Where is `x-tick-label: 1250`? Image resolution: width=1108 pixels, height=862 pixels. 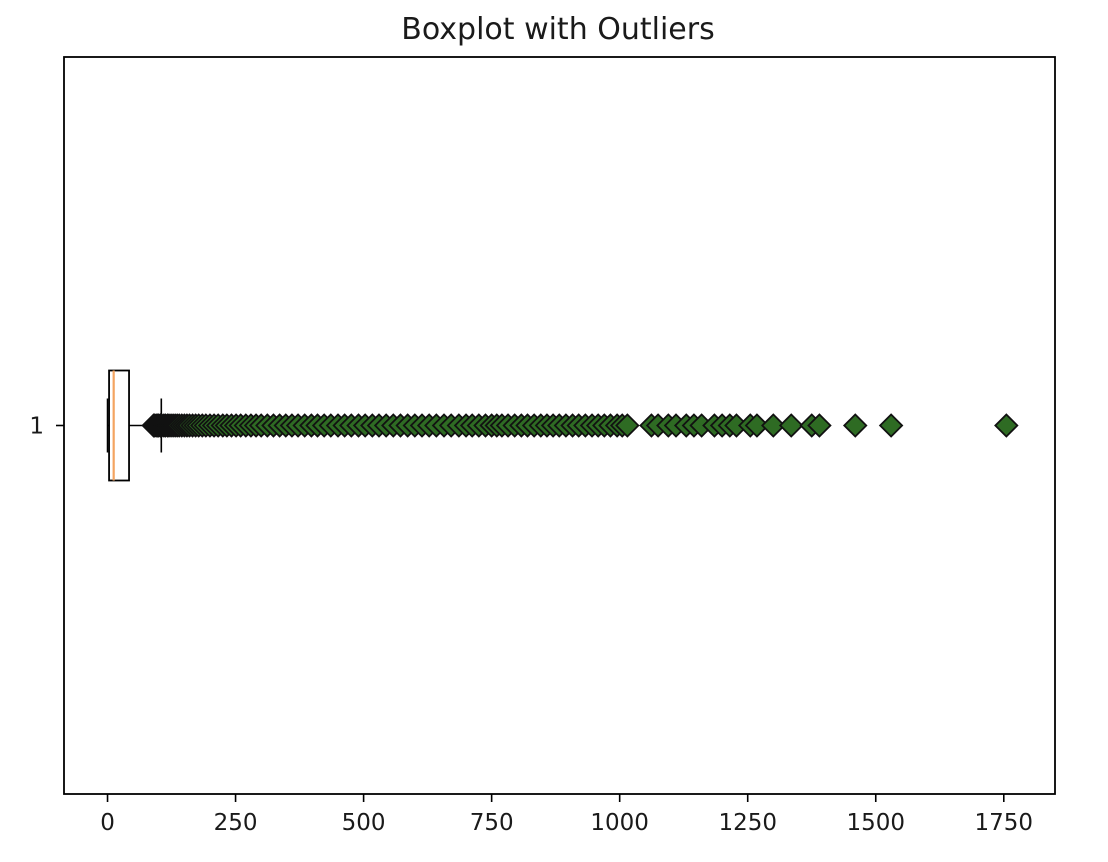
x-tick-label: 1250 is located at coordinates (747, 823).